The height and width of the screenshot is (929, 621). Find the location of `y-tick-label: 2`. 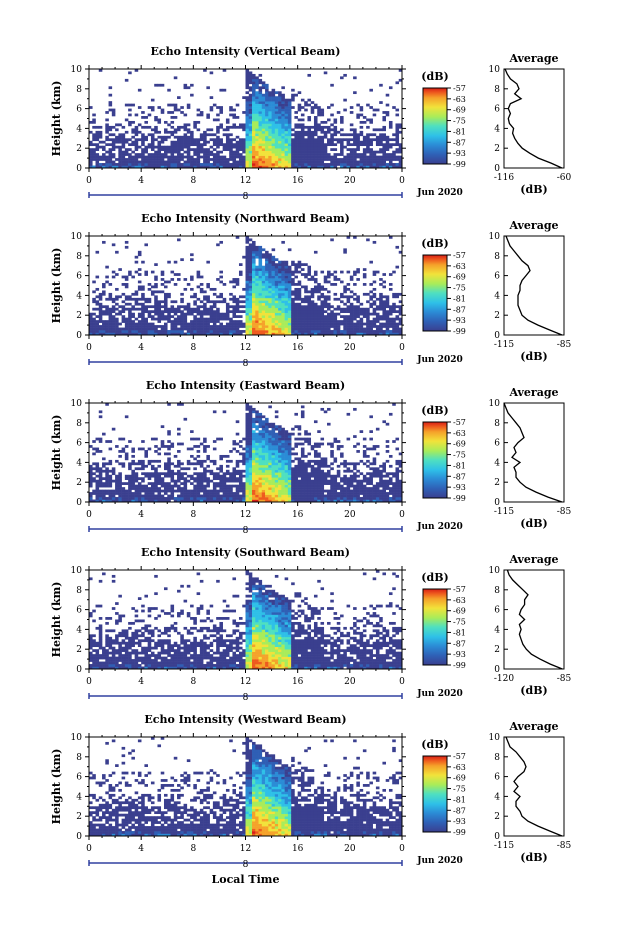

y-tick-label: 2 is located at coordinates (79, 149).